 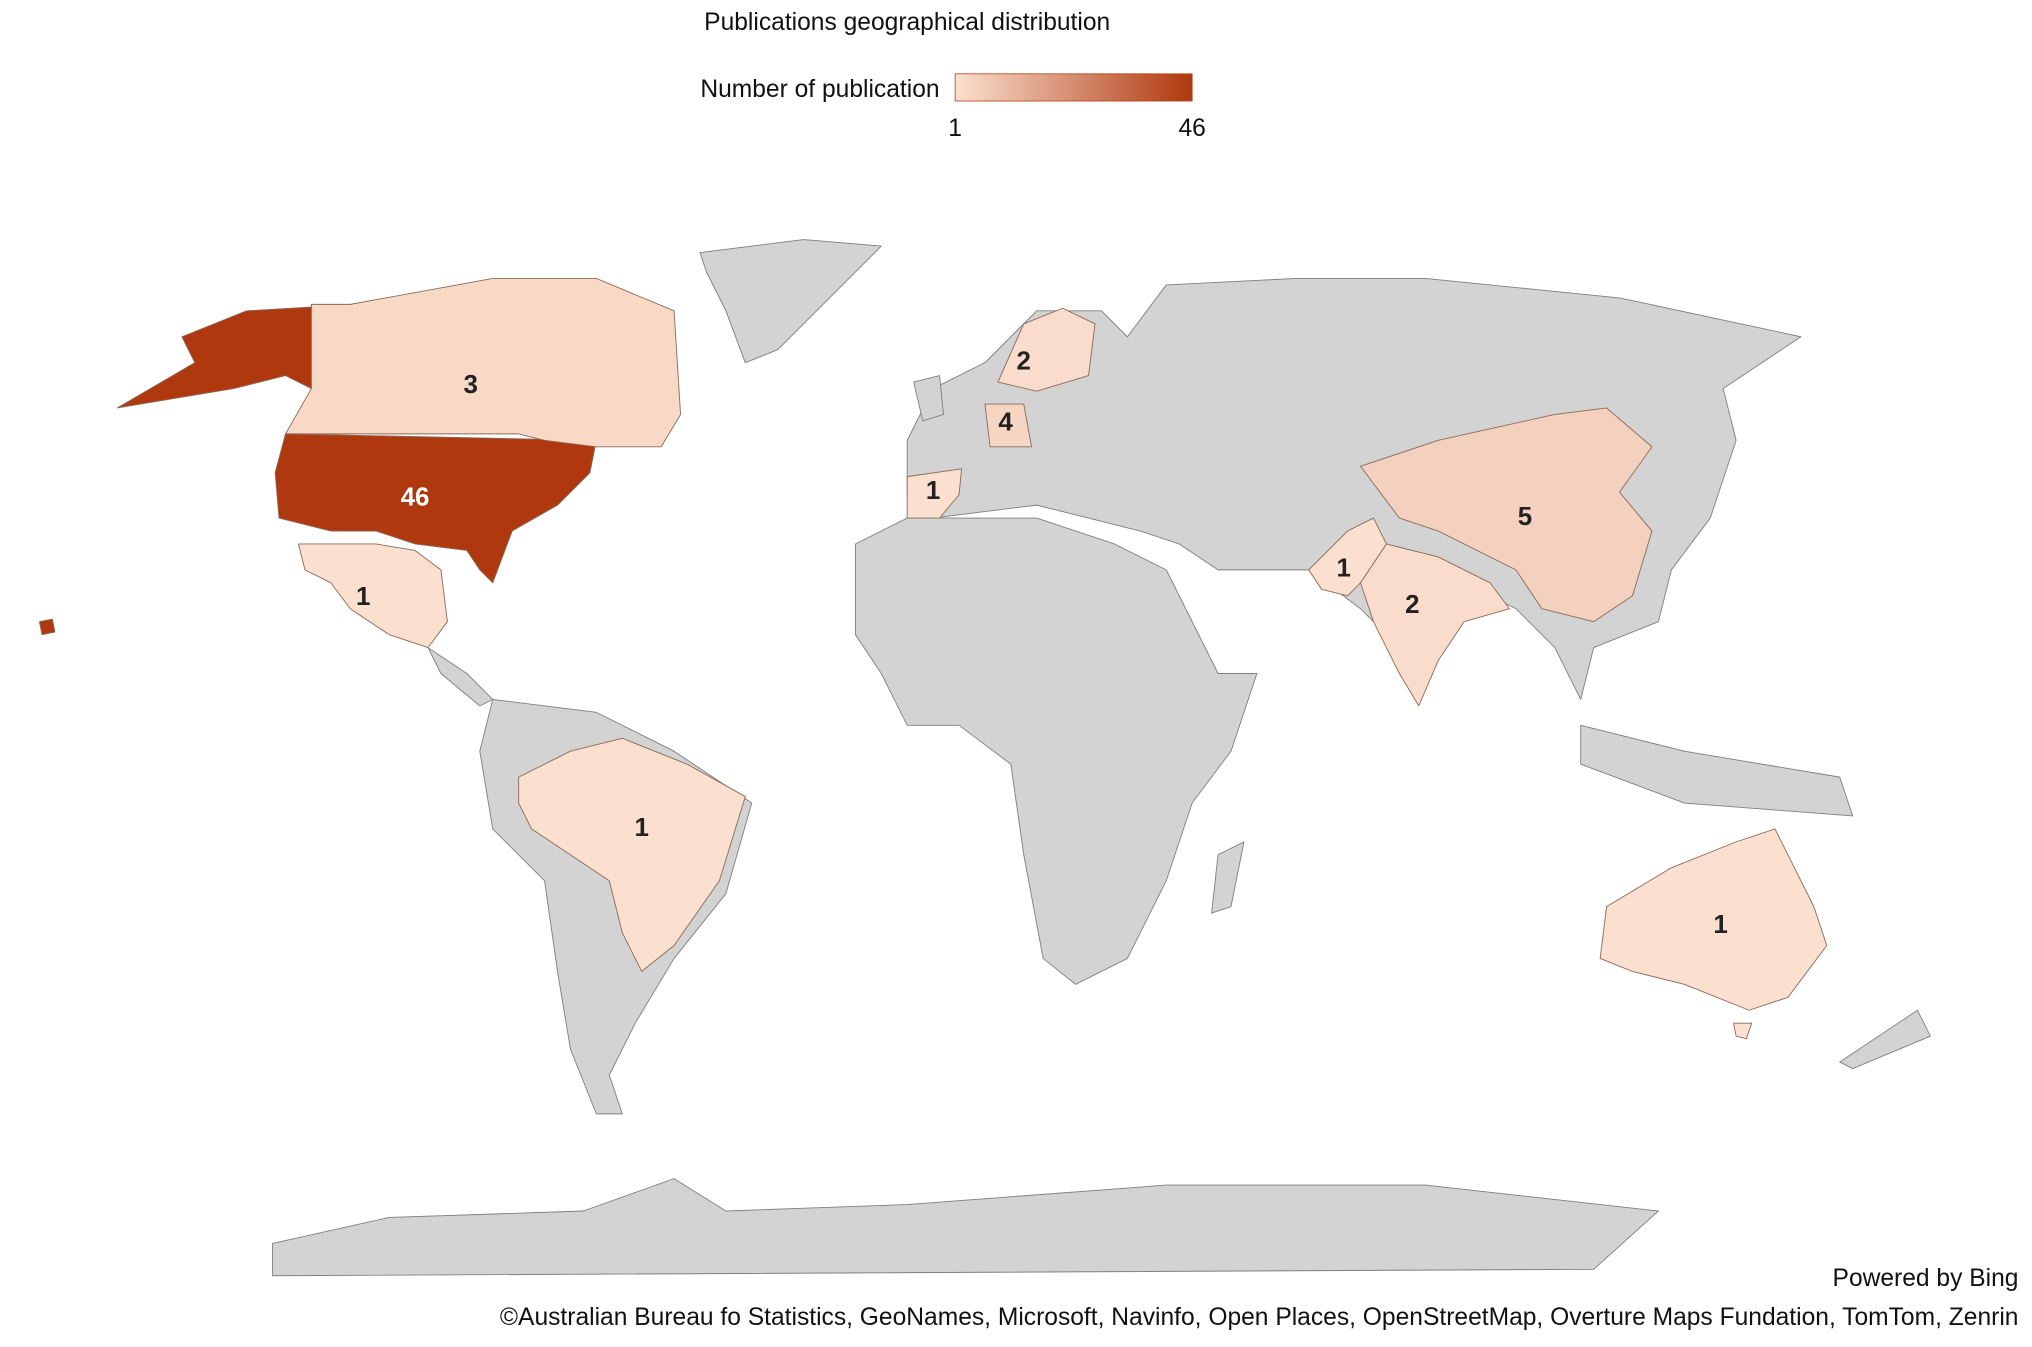 I want to click on legend-title: Number of publication, so click(x=819, y=89).